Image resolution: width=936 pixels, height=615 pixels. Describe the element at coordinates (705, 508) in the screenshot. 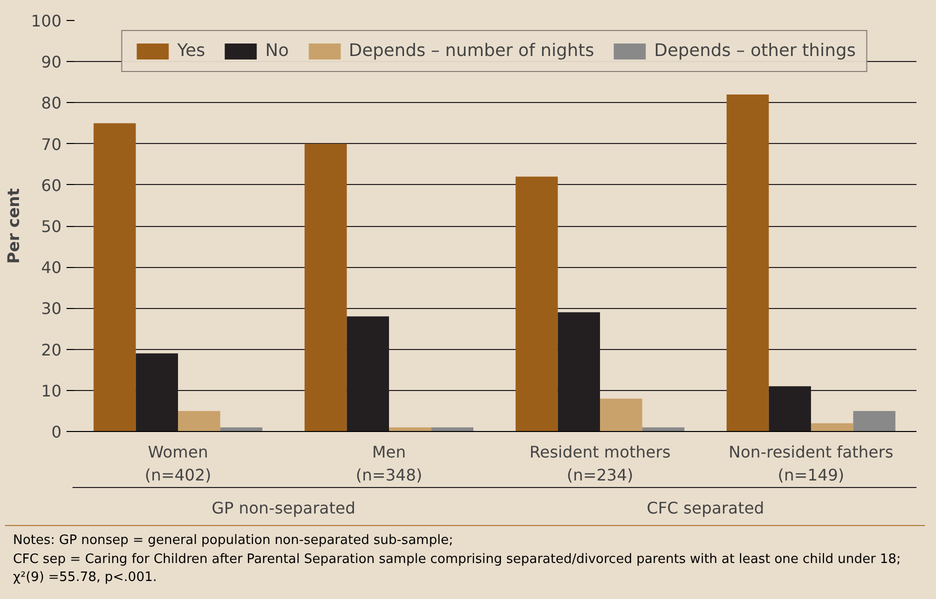

I see `text: CFC separated` at that location.